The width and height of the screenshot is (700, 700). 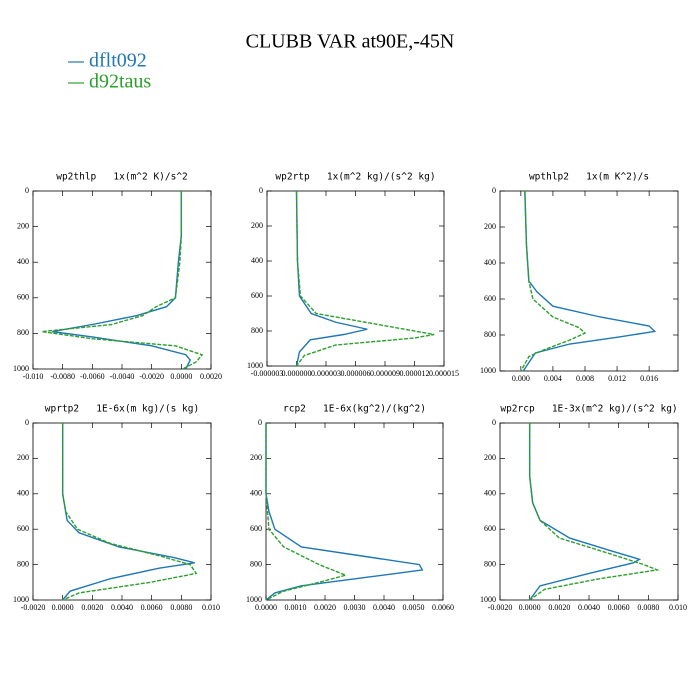 What do you see at coordinates (521, 378) in the screenshot?
I see `x-tick-label: 0.000` at bounding box center [521, 378].